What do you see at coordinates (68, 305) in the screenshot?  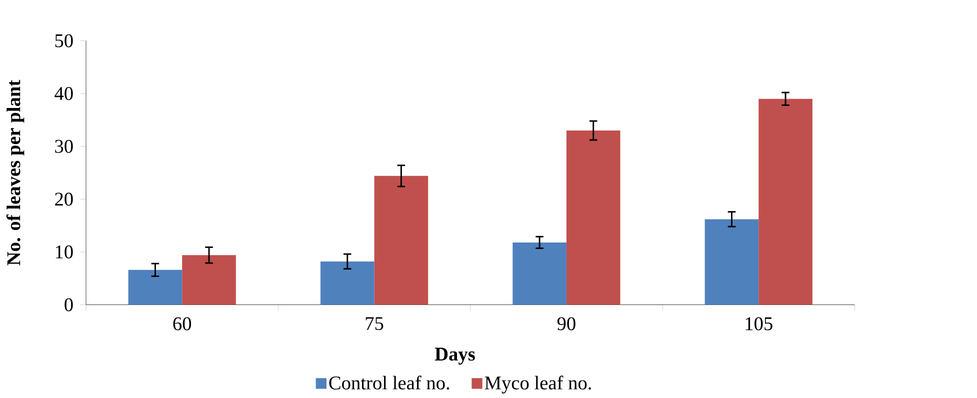 I see `y-tick-label: 0` at bounding box center [68, 305].